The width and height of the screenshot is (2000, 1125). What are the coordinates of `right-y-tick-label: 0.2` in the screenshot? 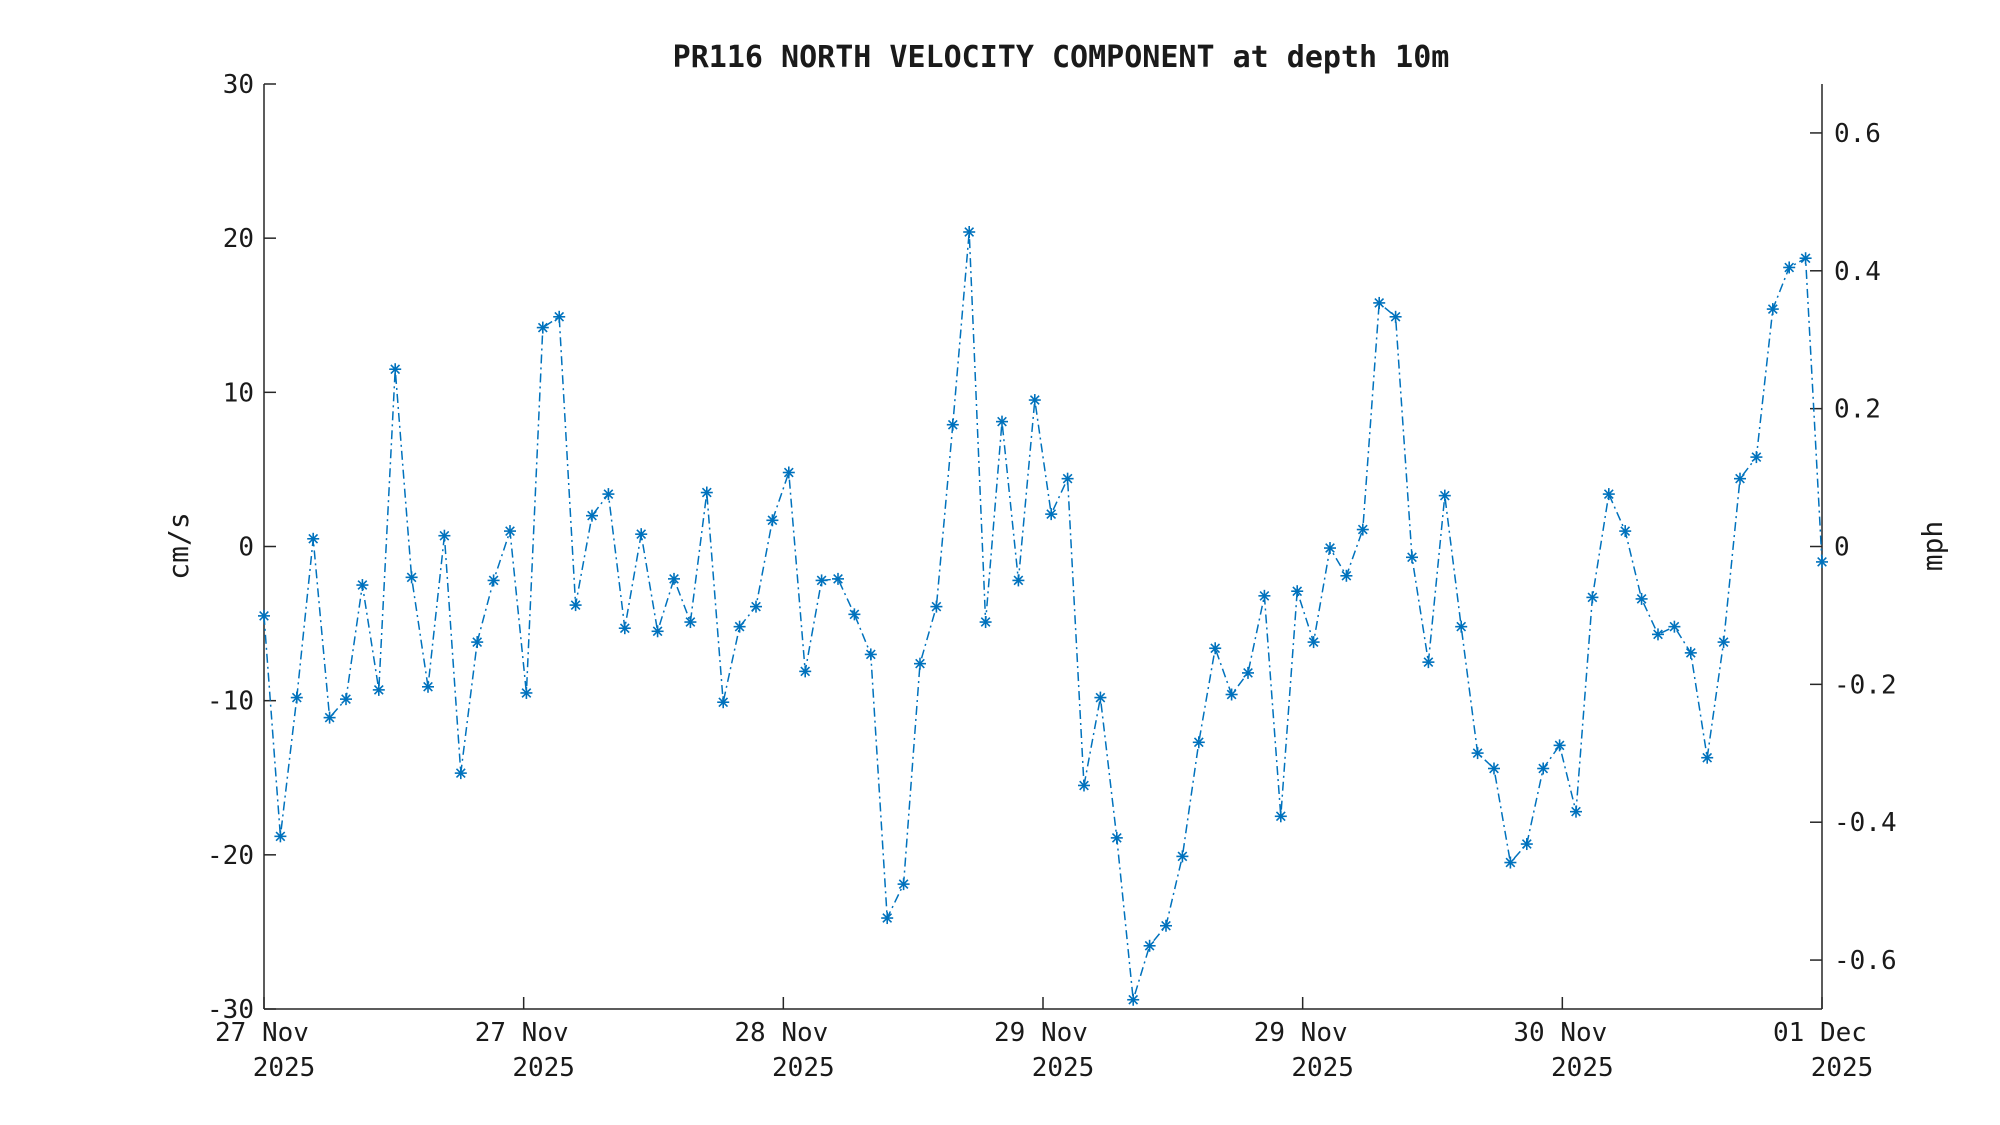 It's located at (1857, 410).